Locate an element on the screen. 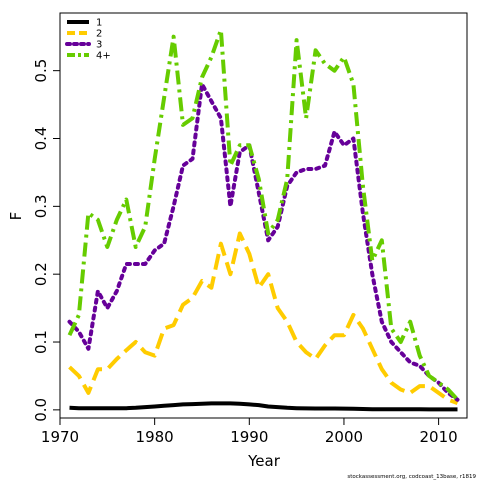  x-tick-label: 1990 is located at coordinates (249, 437).